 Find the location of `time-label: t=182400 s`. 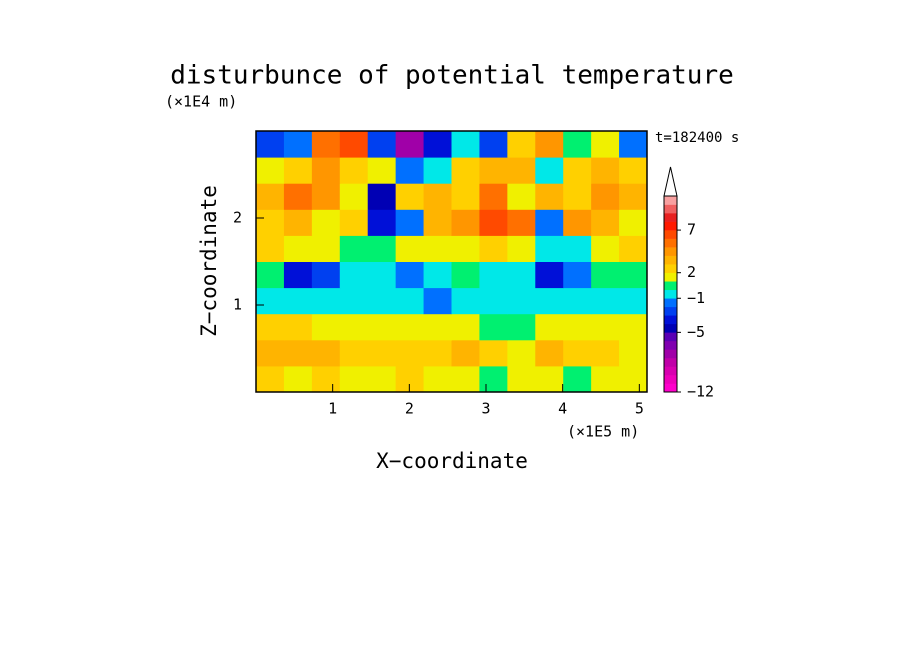

time-label: t=182400 s is located at coordinates (697, 138).